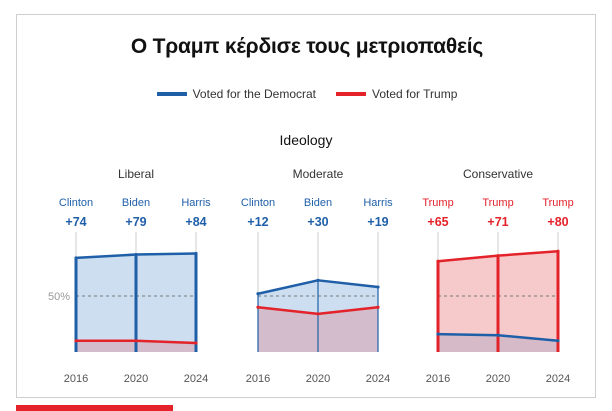 The image size is (612, 411). What do you see at coordinates (195, 222) in the screenshot?
I see `margin-label: +84` at bounding box center [195, 222].